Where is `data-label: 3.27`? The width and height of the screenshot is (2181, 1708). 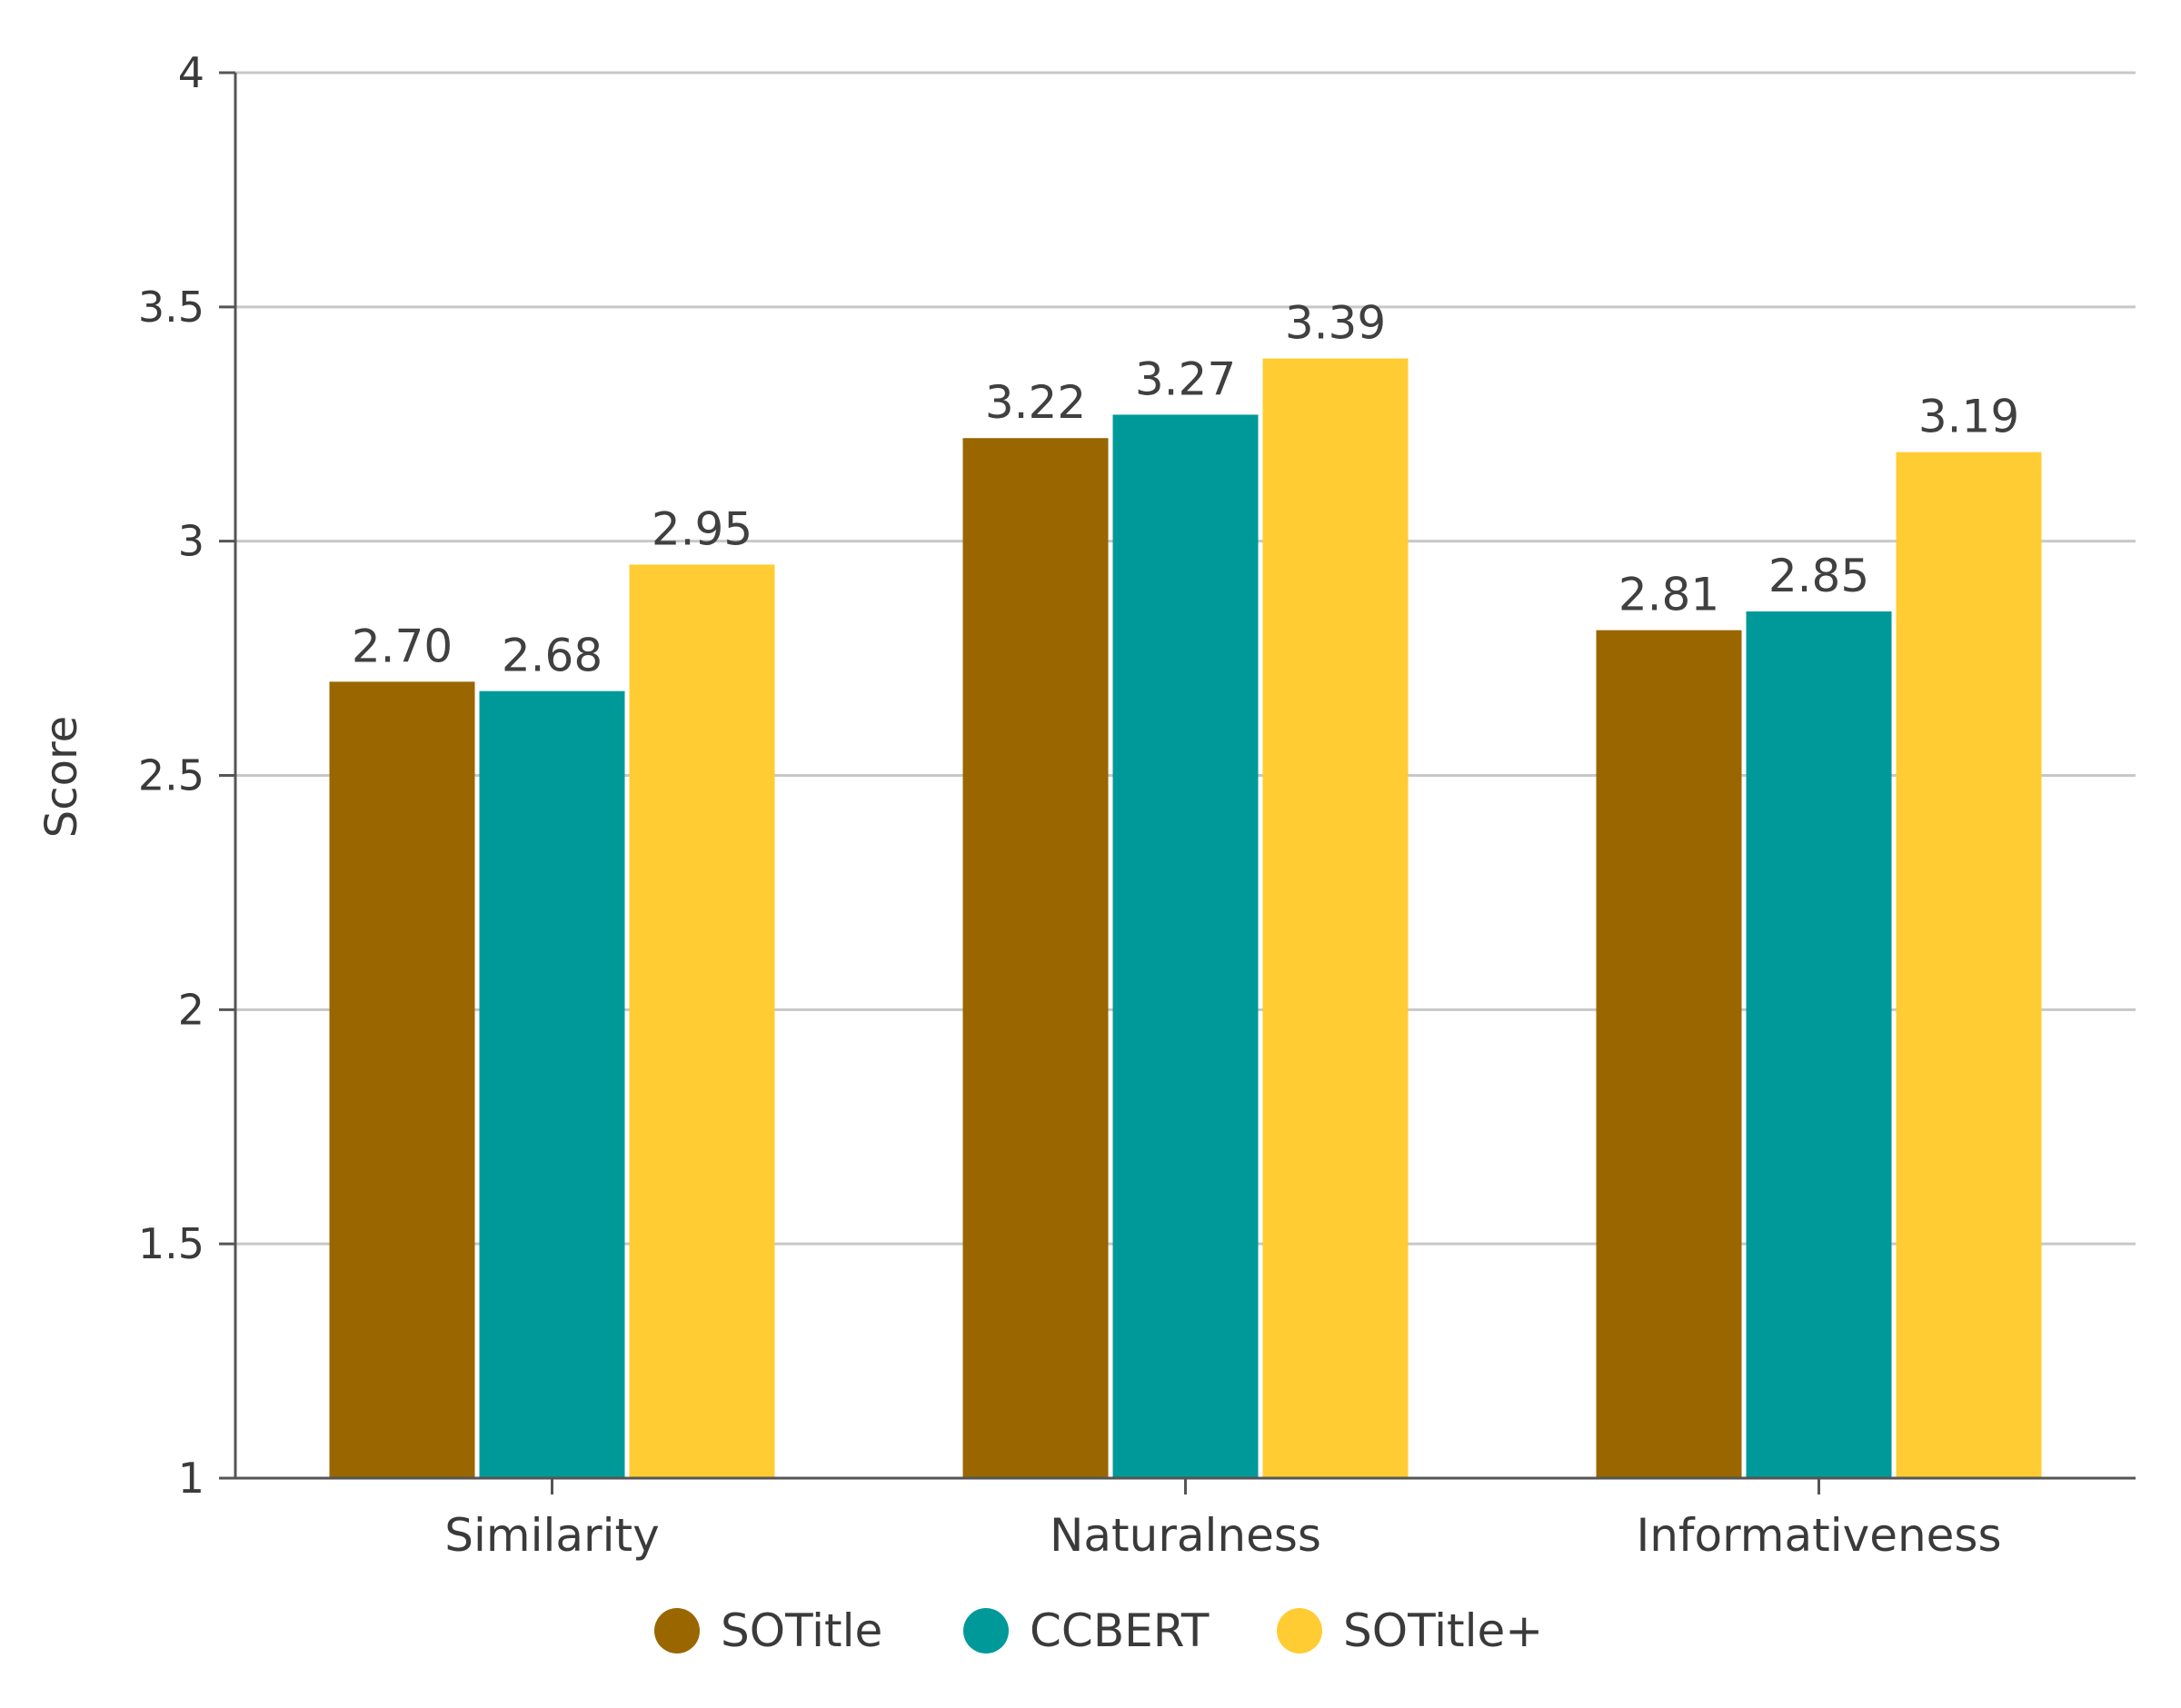
data-label: 3.27 is located at coordinates (1185, 379).